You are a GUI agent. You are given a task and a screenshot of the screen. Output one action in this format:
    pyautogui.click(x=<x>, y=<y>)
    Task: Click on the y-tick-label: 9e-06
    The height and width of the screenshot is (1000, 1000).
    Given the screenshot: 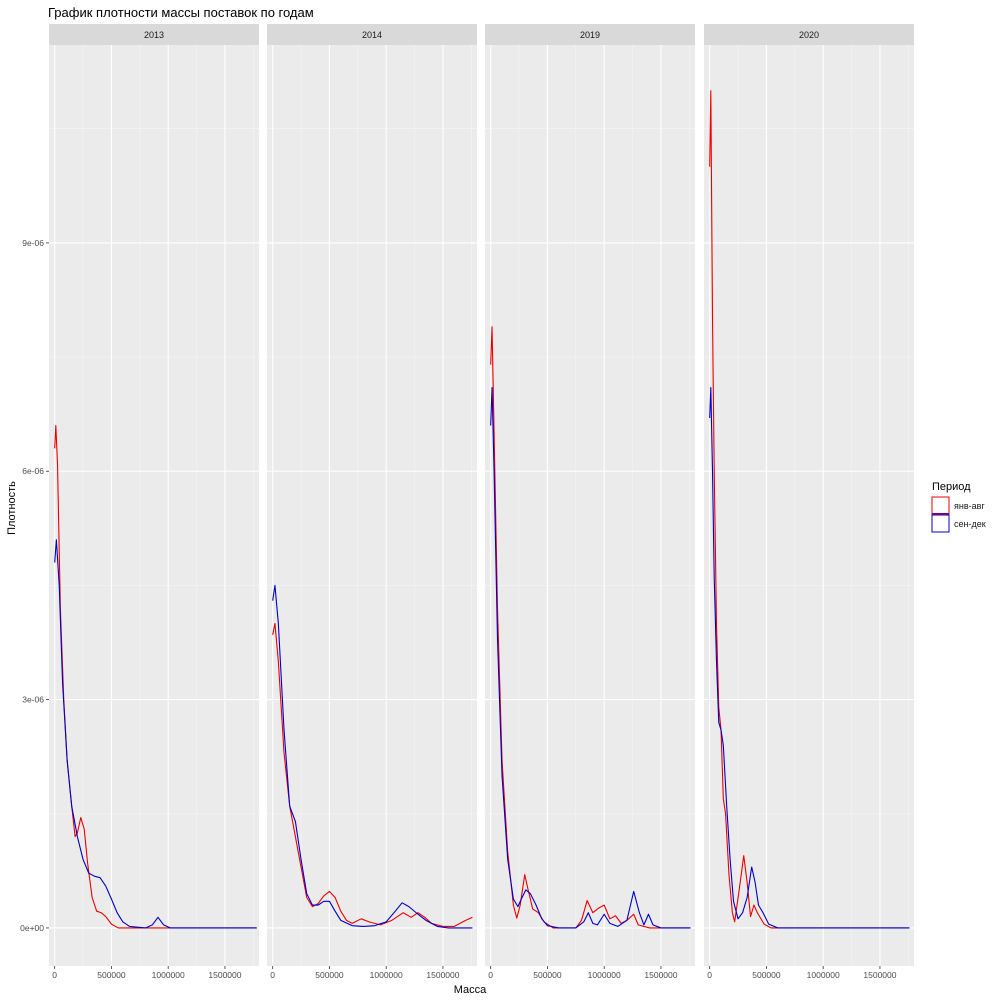 What is the action you would take?
    pyautogui.click(x=33, y=243)
    